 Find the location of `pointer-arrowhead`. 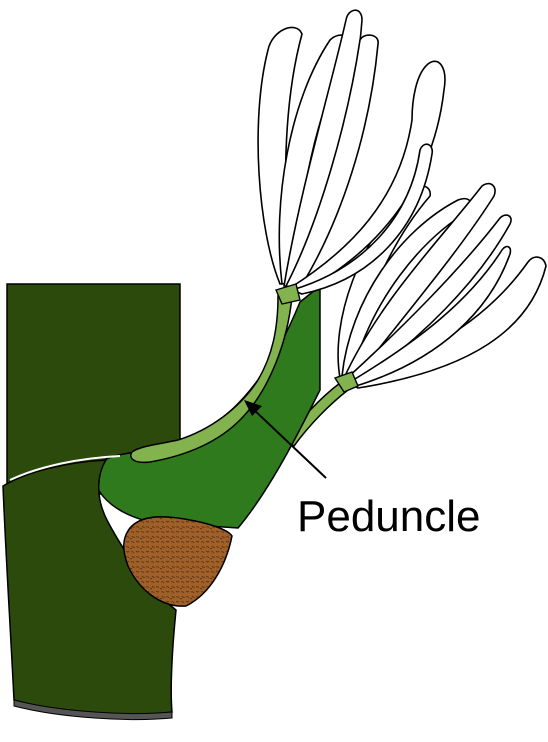

pointer-arrowhead is located at coordinates (253, 408).